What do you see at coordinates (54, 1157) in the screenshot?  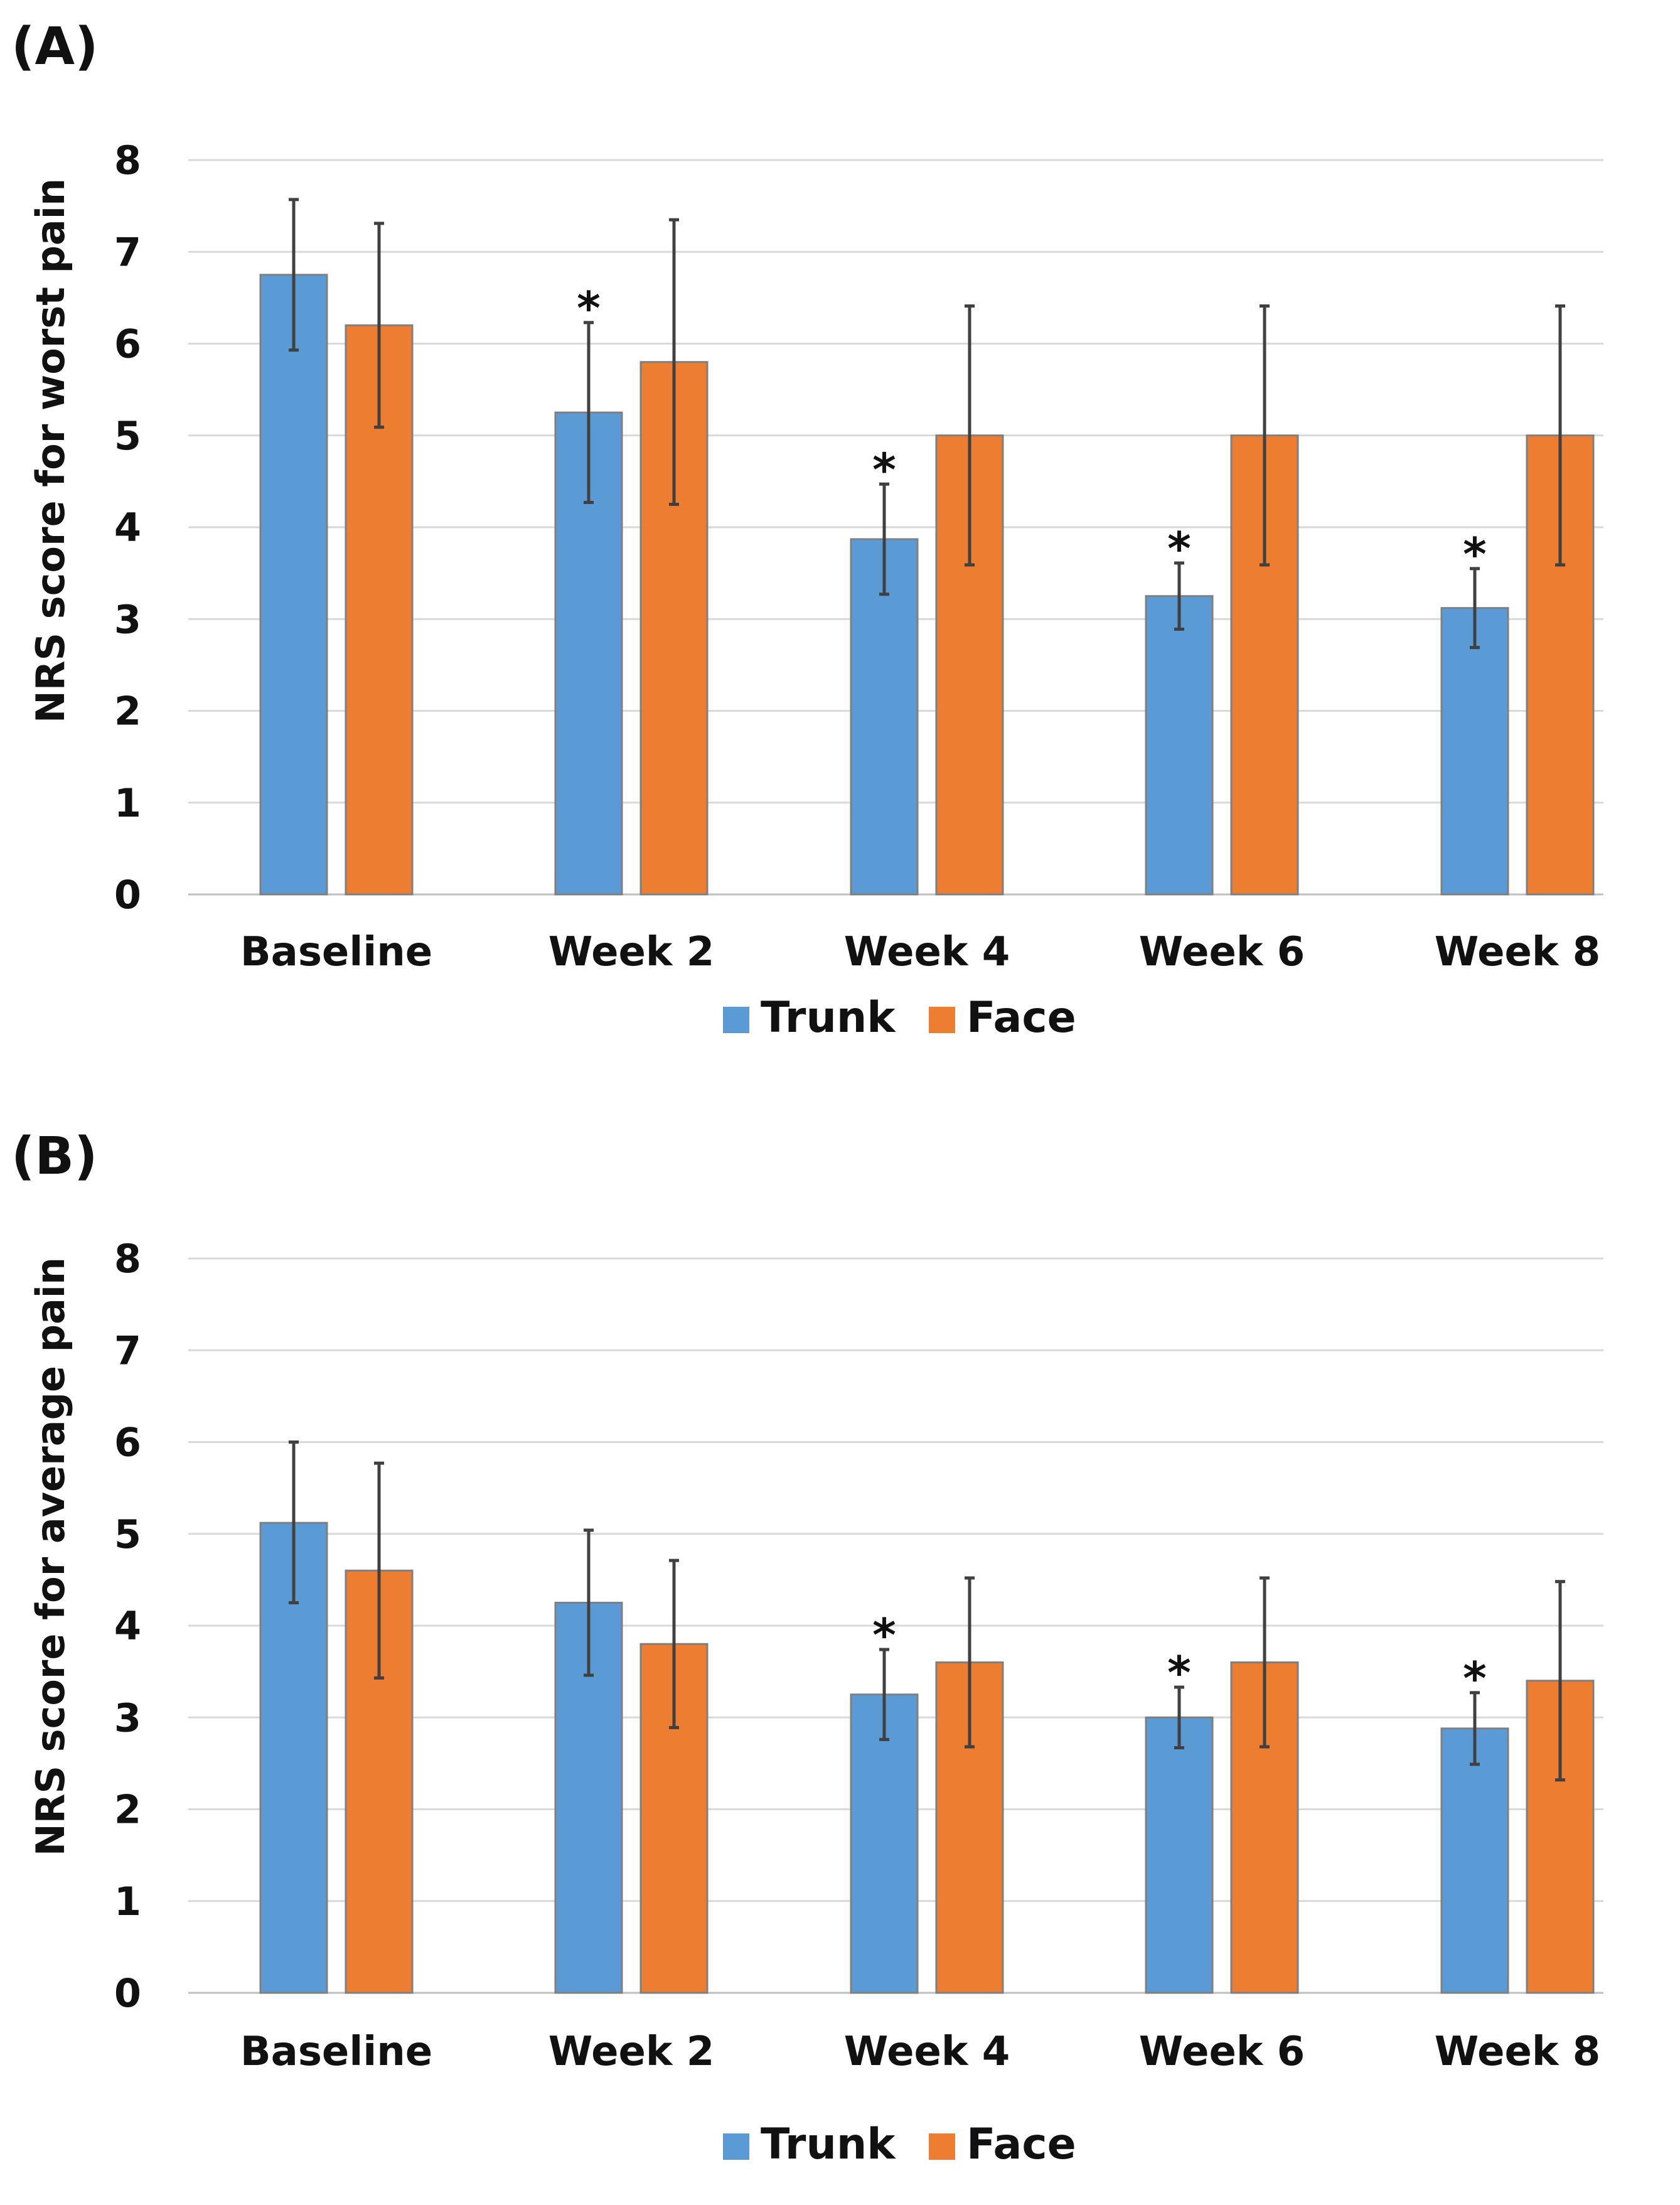 I see `panel-label: (B)` at bounding box center [54, 1157].